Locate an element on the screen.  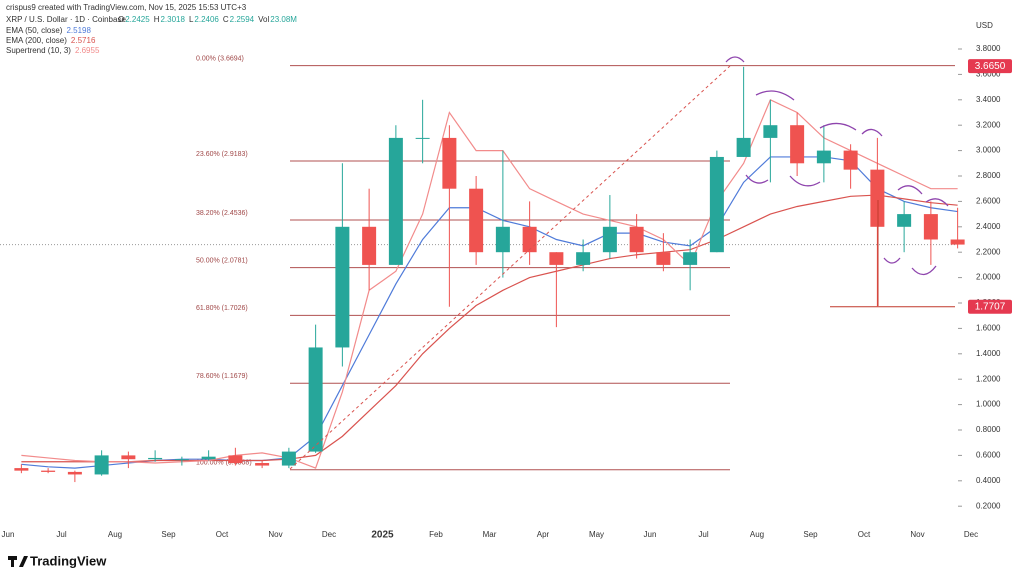
quote-value: 2.2425 is located at coordinates (137, 19).